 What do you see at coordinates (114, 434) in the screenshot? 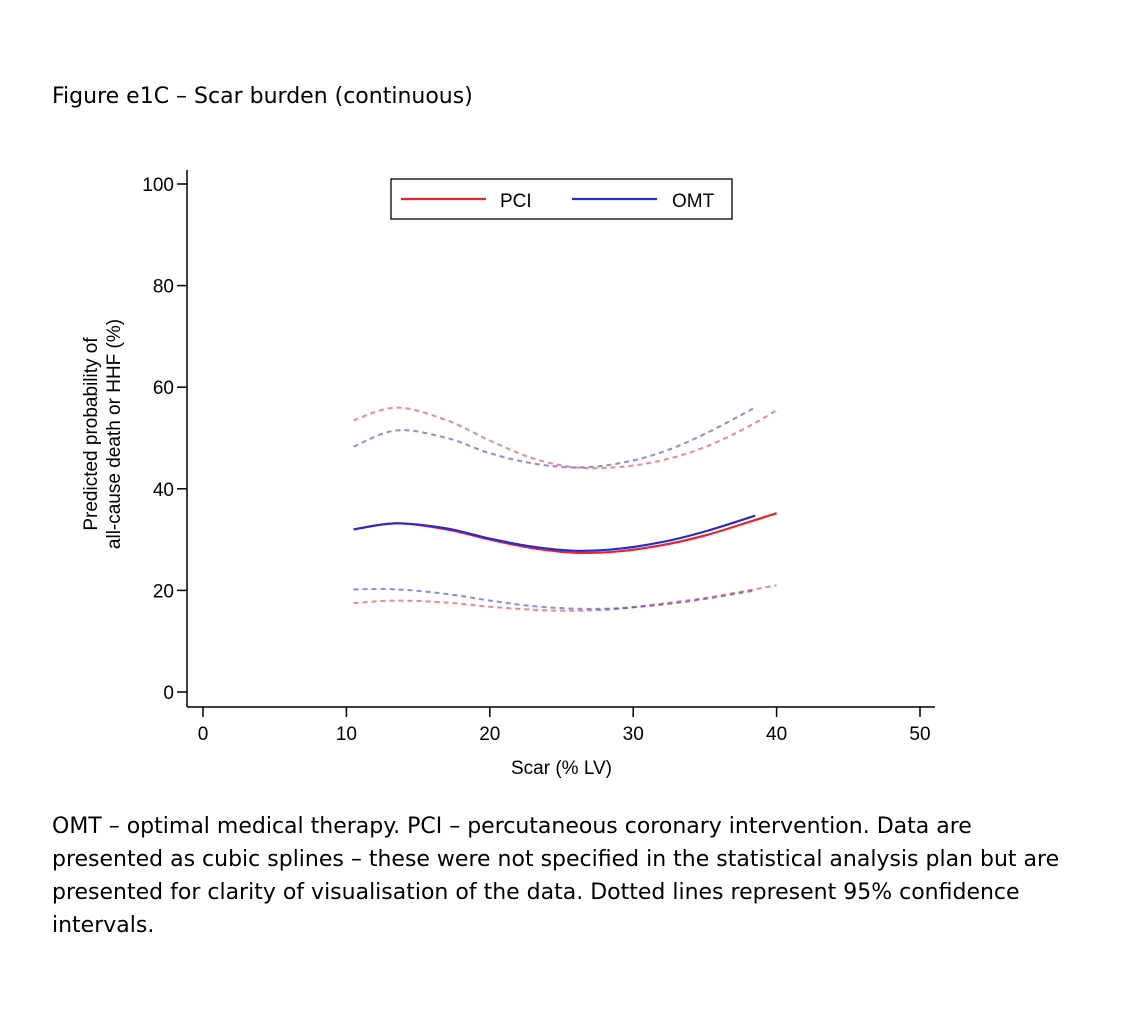
I see `y-axis-title-line: all-cause death or HHF (%)` at bounding box center [114, 434].